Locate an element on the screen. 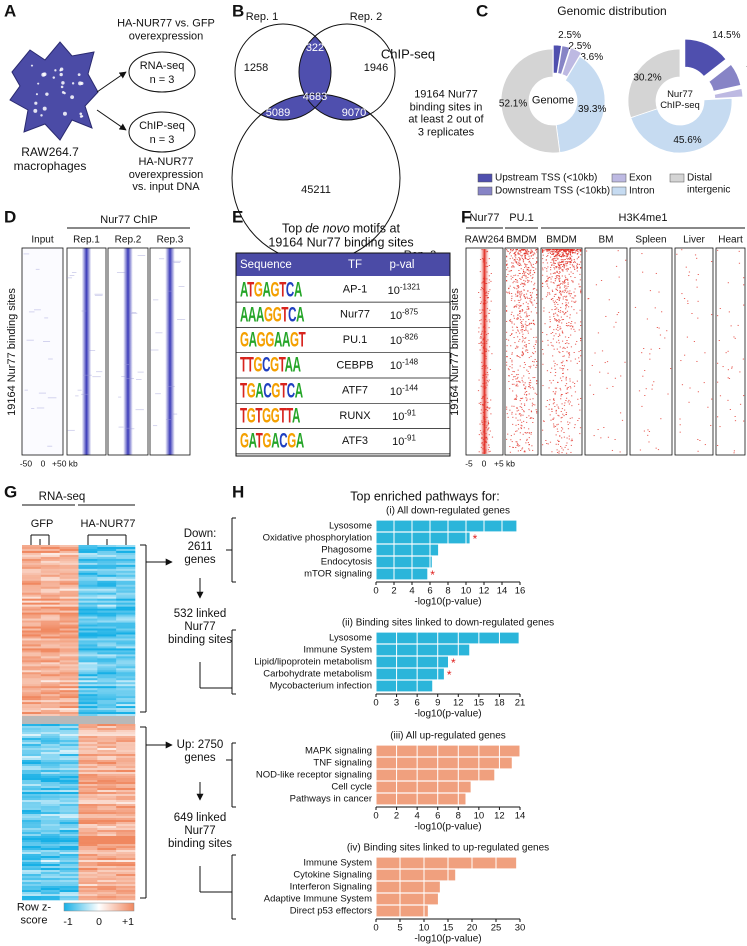 Image resolution: width=747 pixels, height=946 pixels. x-tick-label: 8 is located at coordinates (458, 816).